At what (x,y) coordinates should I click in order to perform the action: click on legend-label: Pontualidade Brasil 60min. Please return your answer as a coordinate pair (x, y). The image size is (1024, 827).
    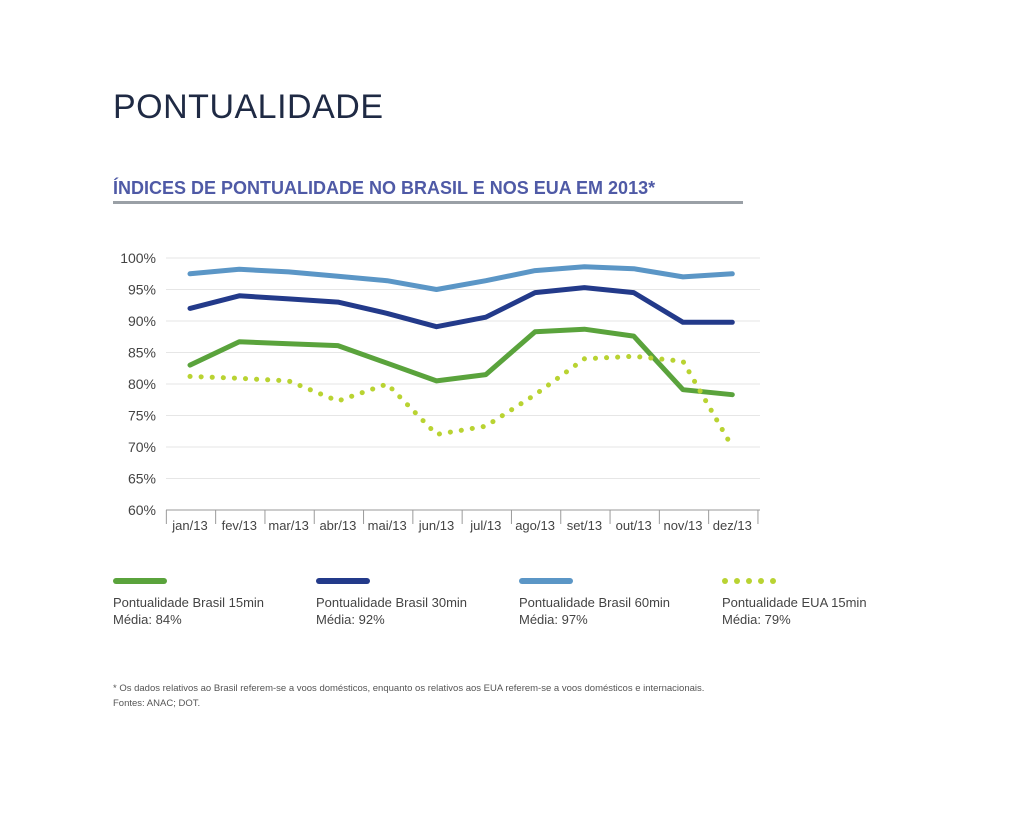
    Looking at the image, I should click on (595, 602).